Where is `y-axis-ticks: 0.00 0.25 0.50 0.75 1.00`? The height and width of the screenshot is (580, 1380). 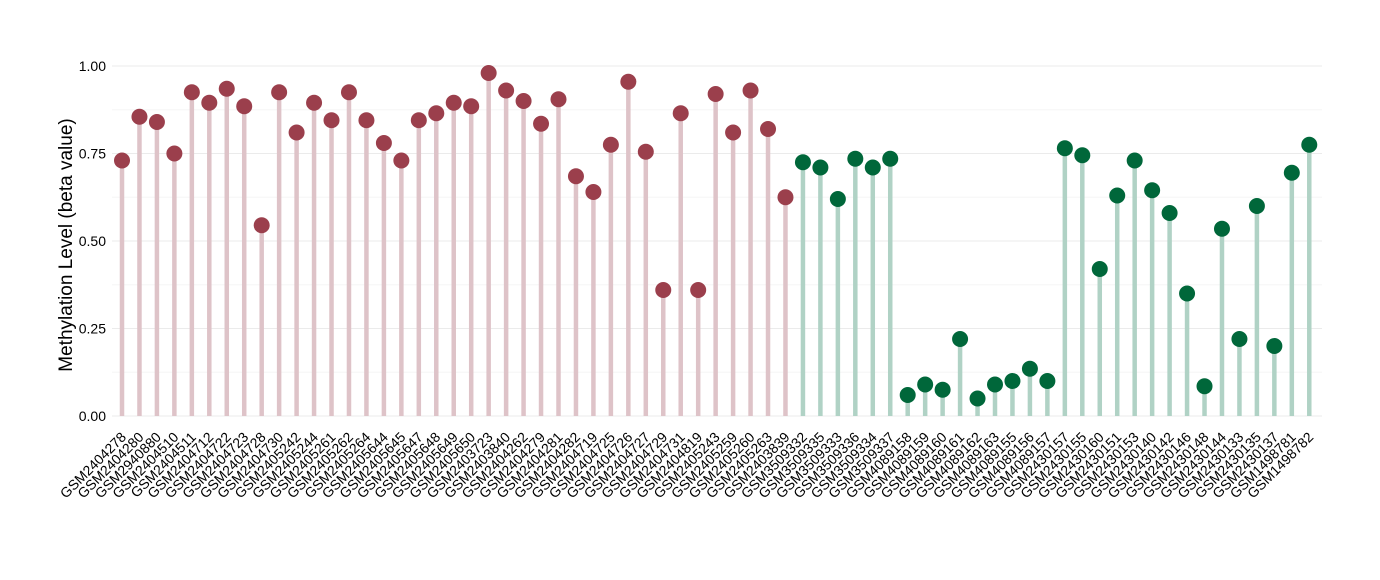
y-axis-ticks: 0.00 0.25 0.50 0.75 1.00 is located at coordinates (92, 241).